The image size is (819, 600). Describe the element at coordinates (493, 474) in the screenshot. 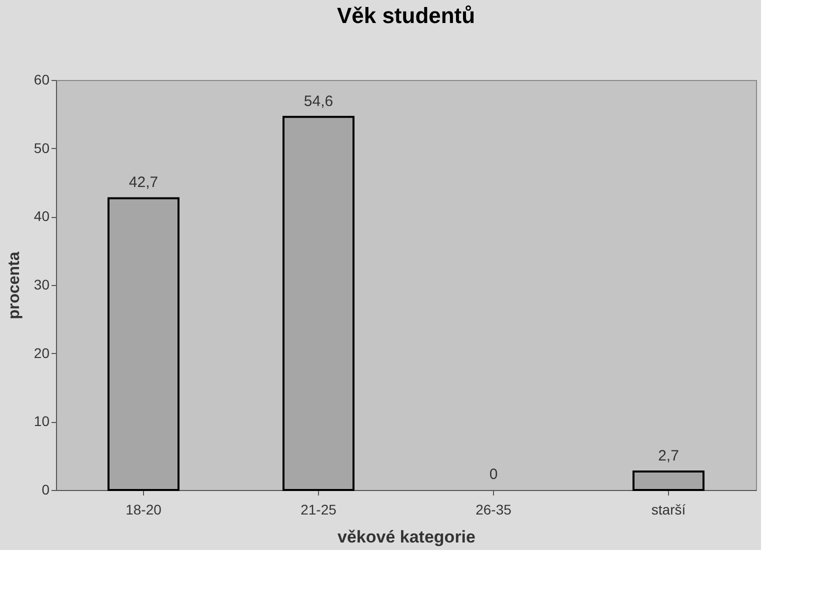

I see `data-label: 0` at that location.